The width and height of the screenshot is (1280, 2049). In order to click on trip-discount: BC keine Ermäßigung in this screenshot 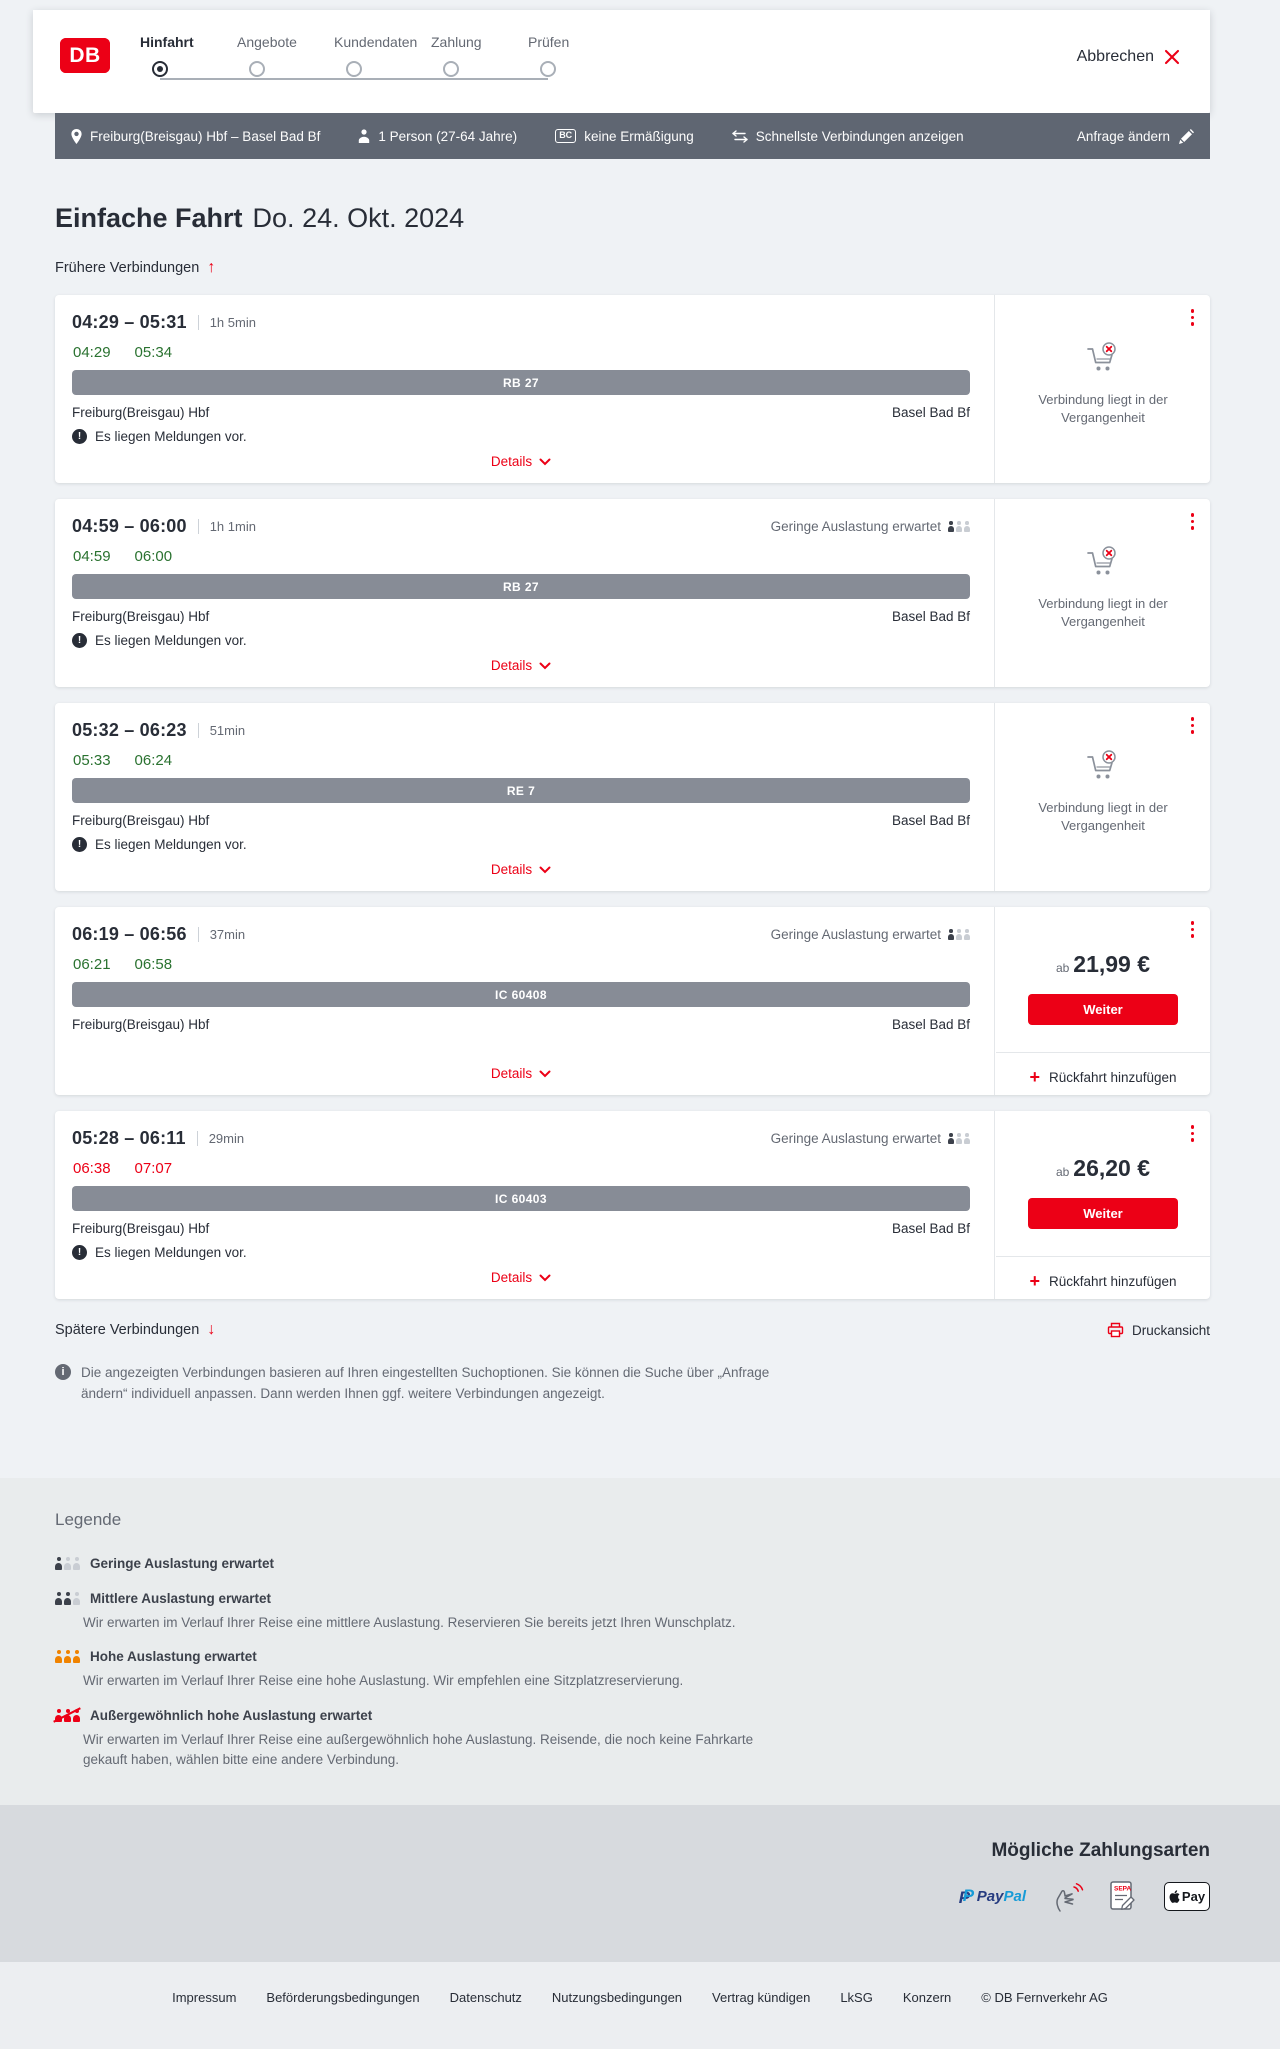, I will do `click(624, 136)`.